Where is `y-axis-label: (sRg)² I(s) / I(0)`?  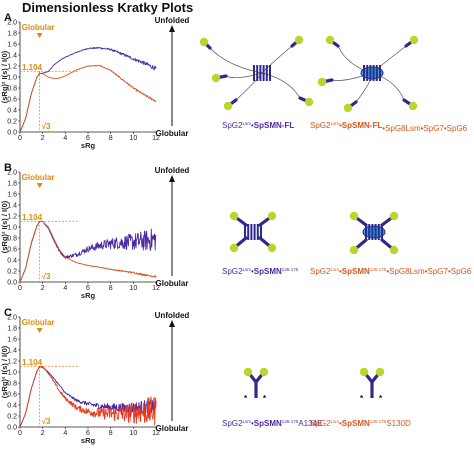
y-axis-label: (sRg)² I(s) / I(0) is located at coordinates (4, 76).